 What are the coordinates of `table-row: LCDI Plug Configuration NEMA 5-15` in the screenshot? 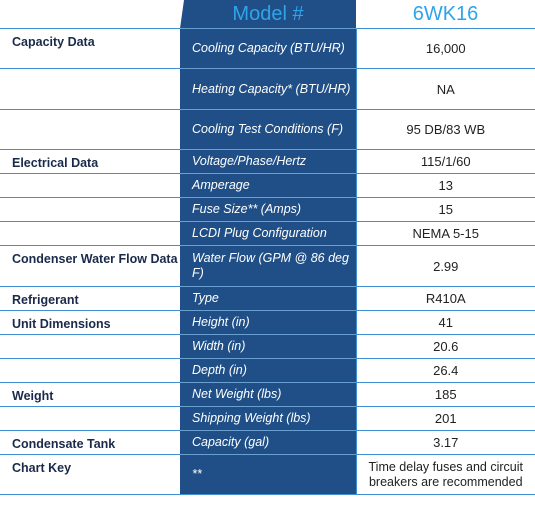 It's located at (267, 233).